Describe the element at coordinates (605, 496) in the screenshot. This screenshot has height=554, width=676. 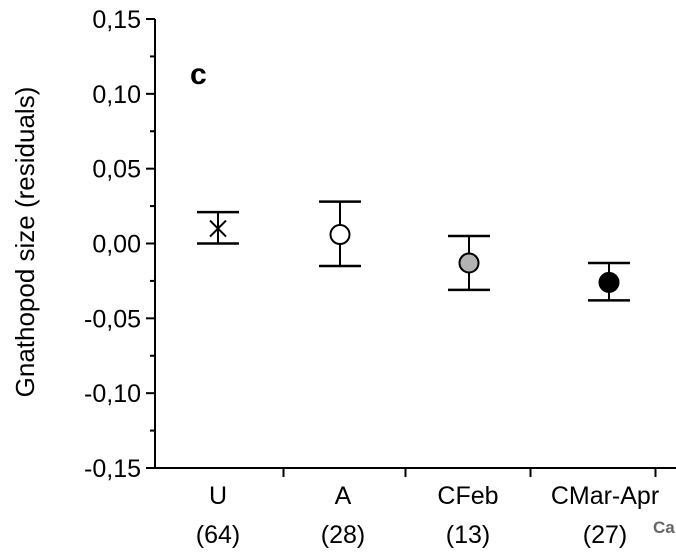
I see `x-tick-label: CMar-Apr` at that location.